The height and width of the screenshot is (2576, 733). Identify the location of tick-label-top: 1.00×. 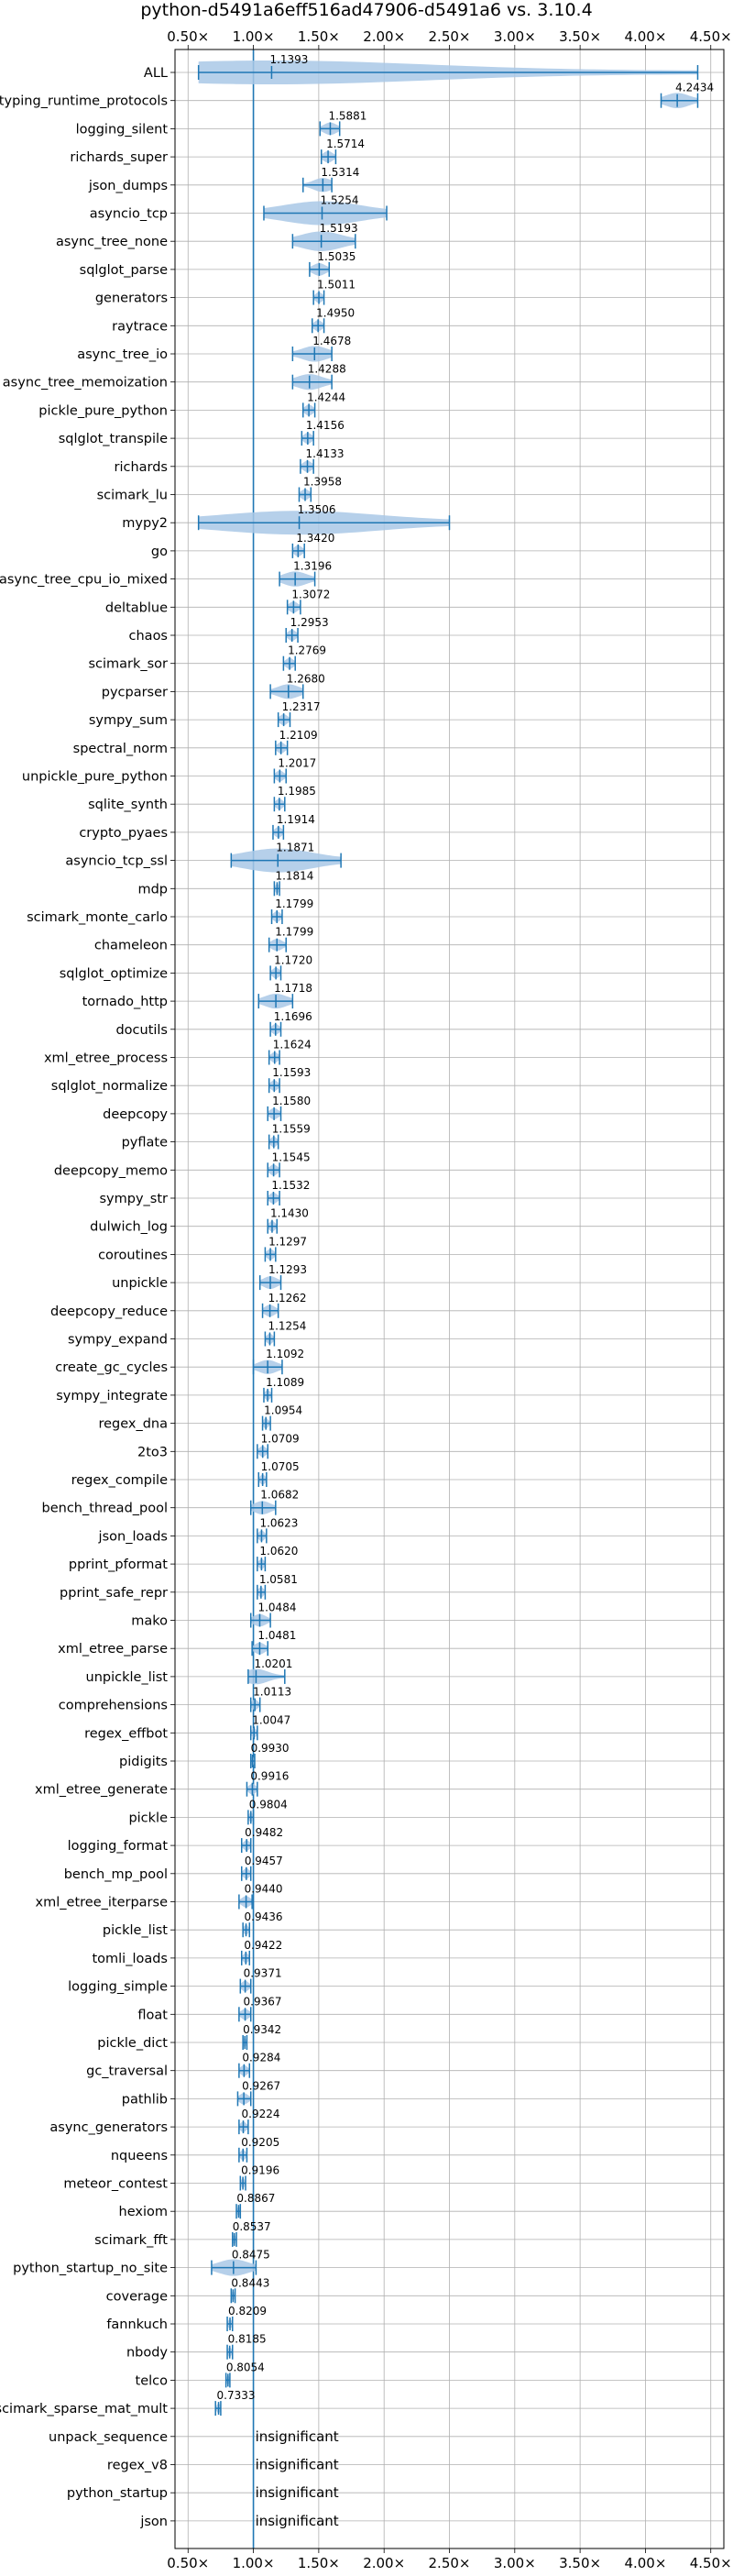
(254, 36).